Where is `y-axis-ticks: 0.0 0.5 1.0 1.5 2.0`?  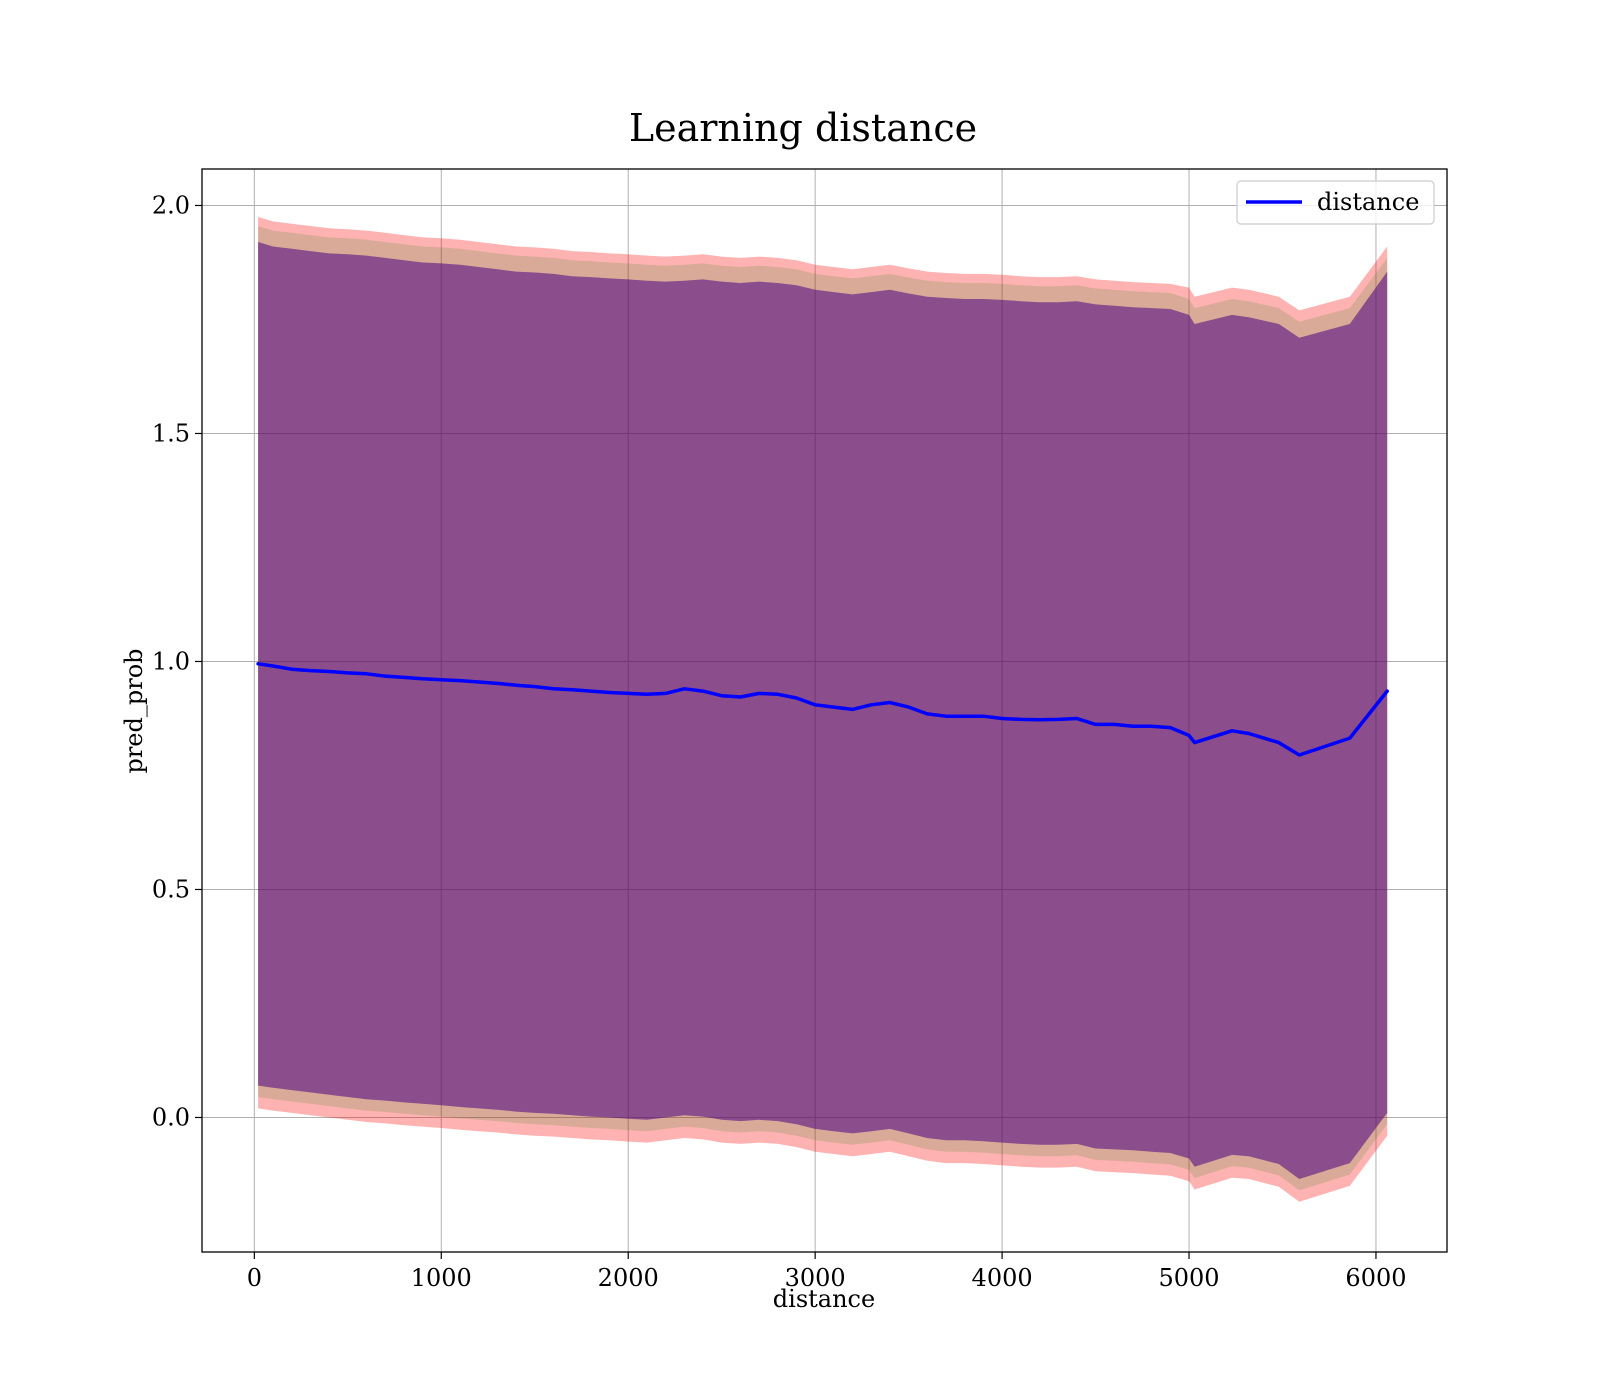 y-axis-ticks: 0.0 0.5 1.0 1.5 2.0 is located at coordinates (177, 661).